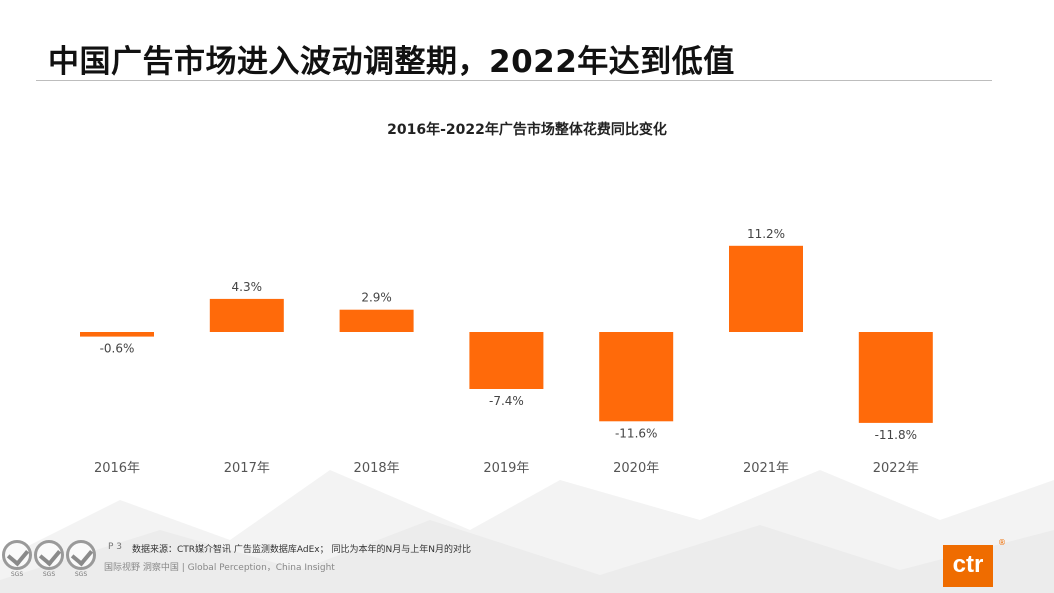 This screenshot has height=593, width=1054. I want to click on category-label-2019年: 2019年, so click(506, 468).